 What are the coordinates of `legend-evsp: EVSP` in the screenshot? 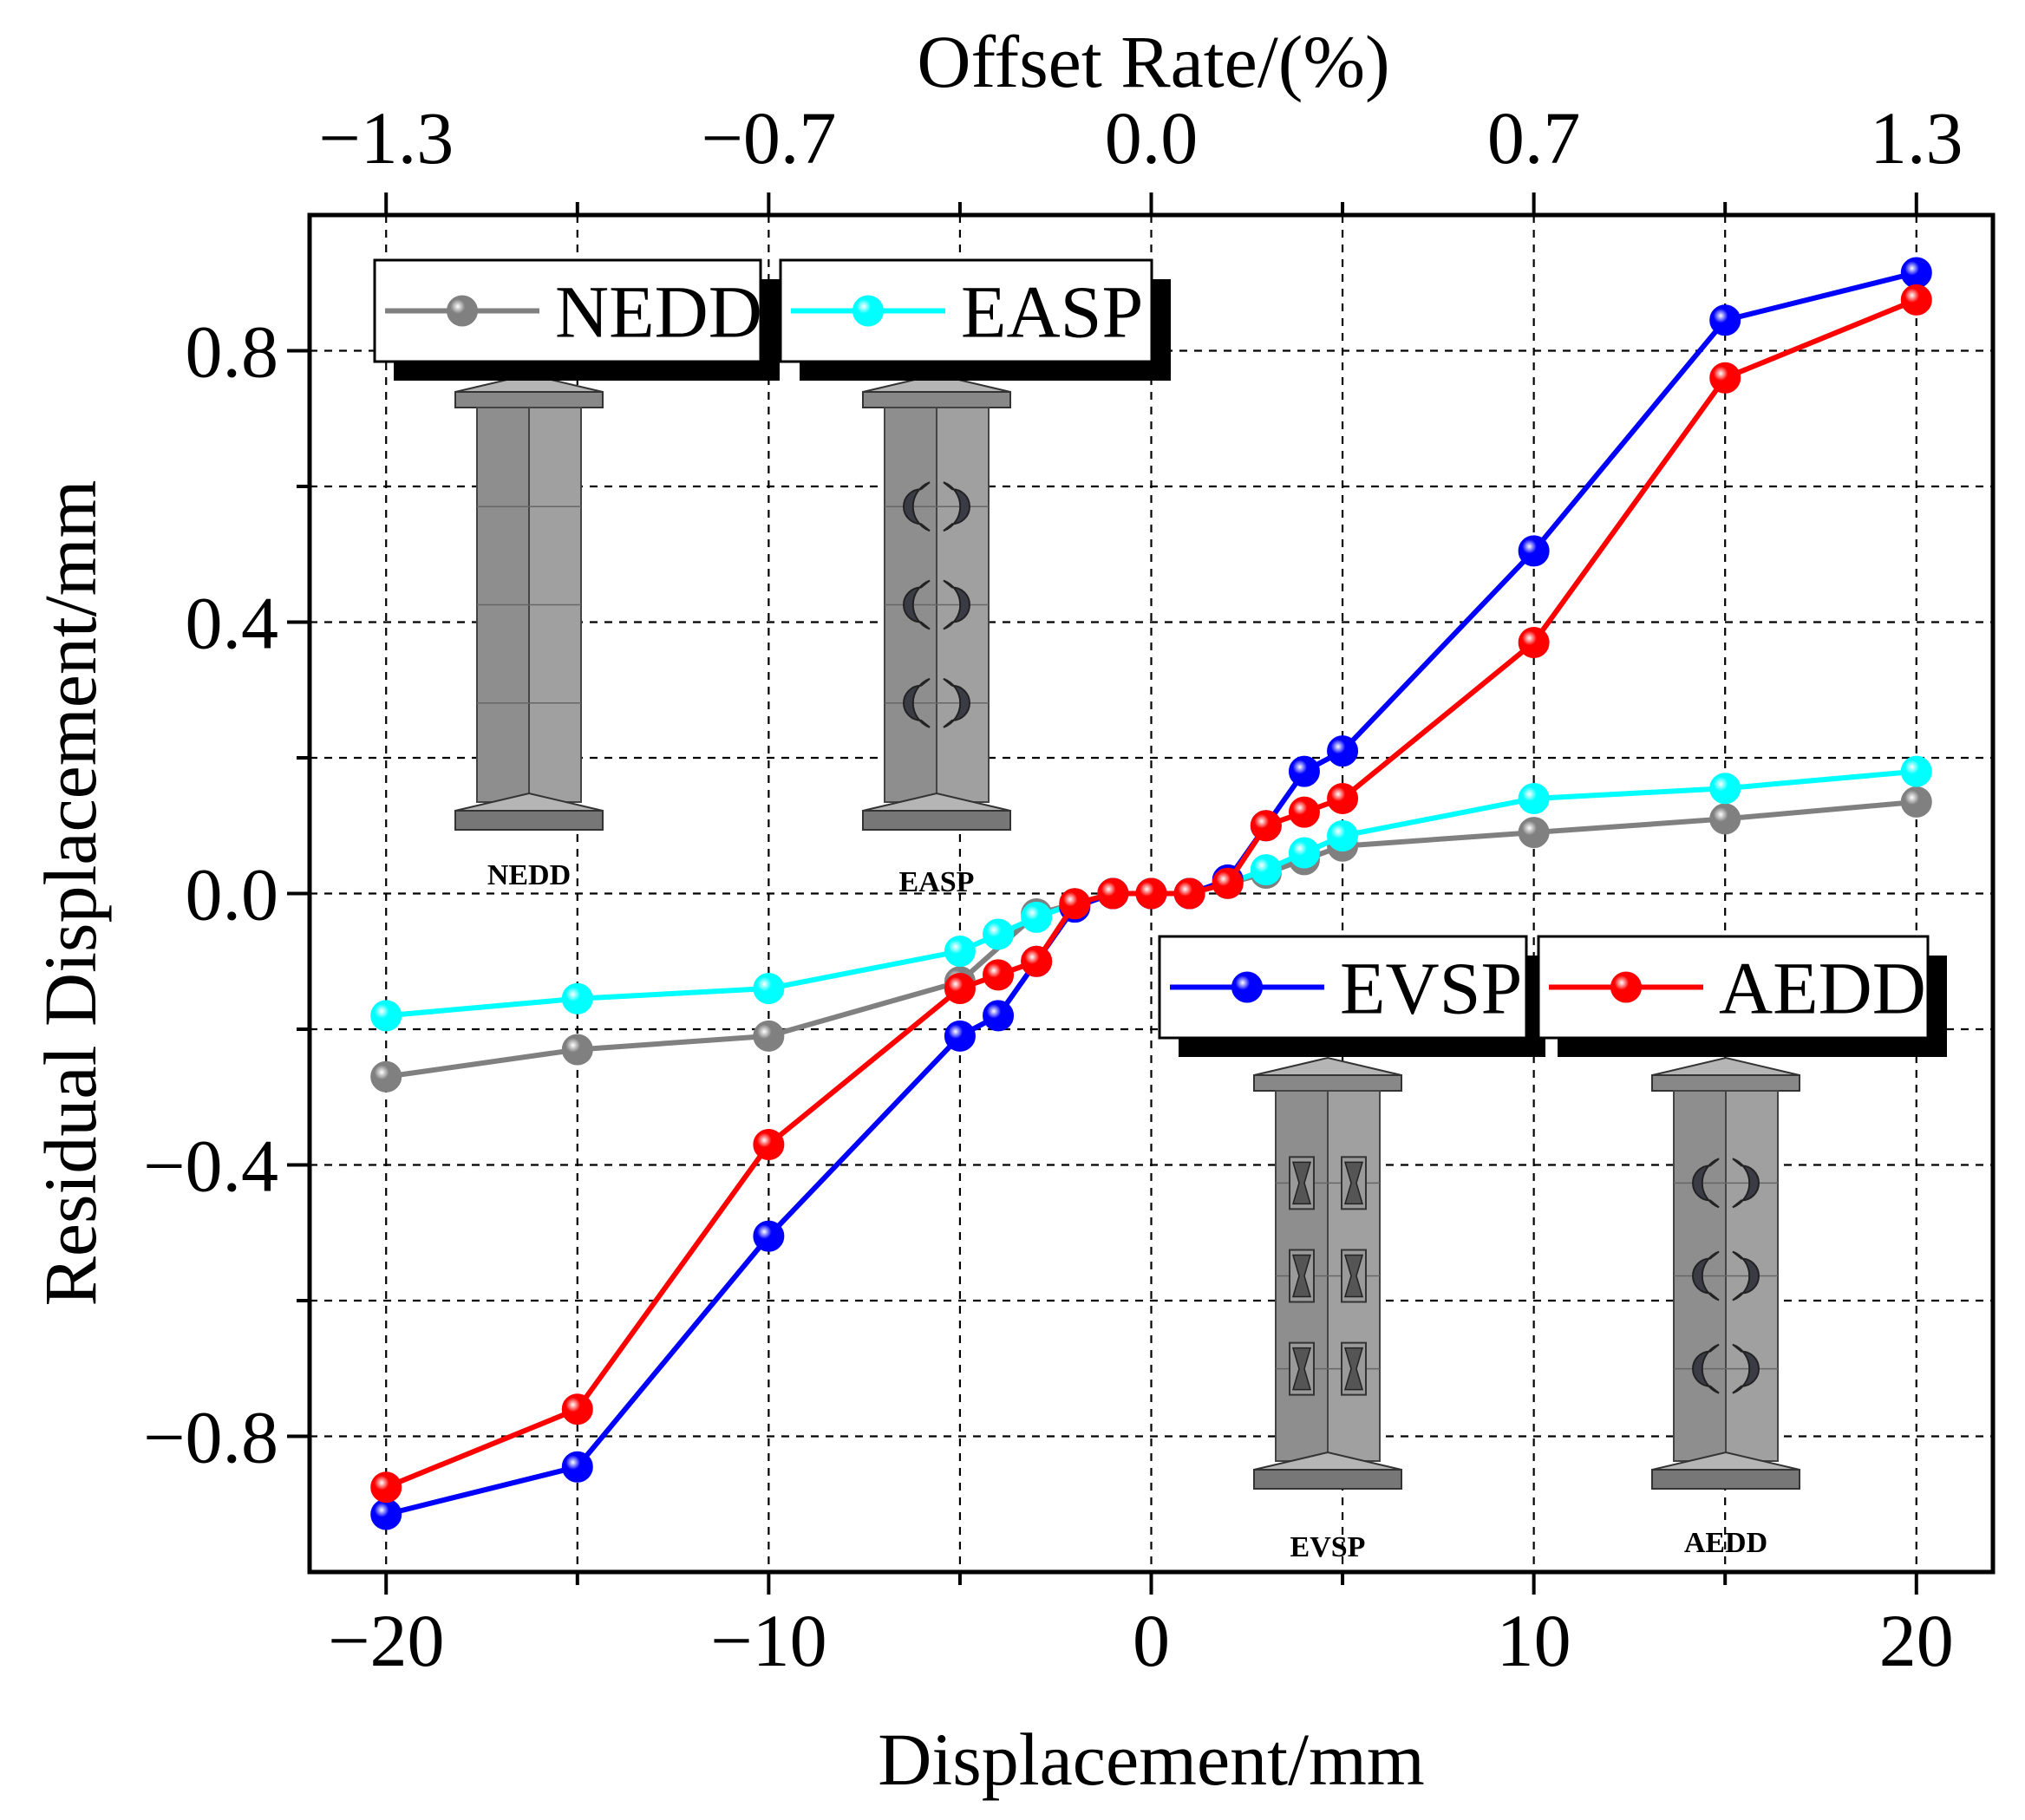 It's located at (1351, 996).